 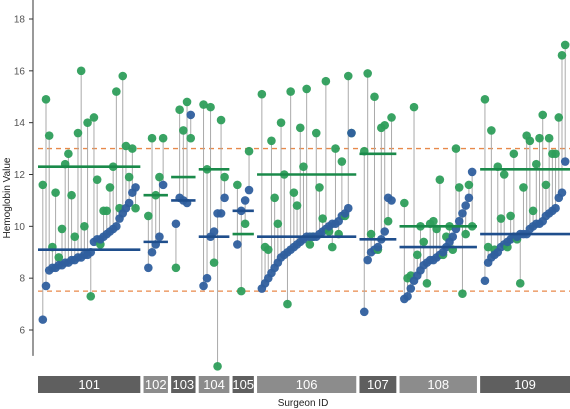 What do you see at coordinates (7, 197) in the screenshot?
I see `y-axis-title: Hemoglobin Value` at bounding box center [7, 197].